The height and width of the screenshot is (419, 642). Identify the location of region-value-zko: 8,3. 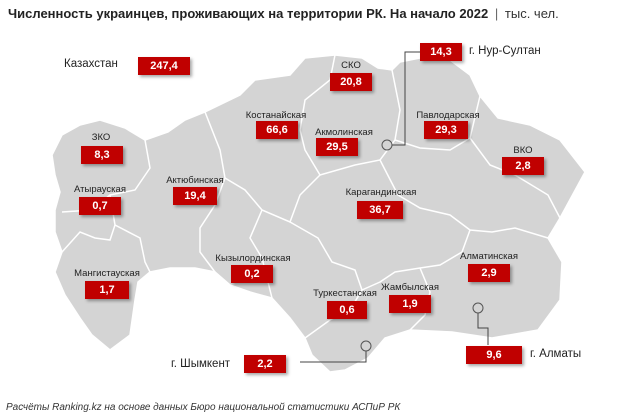
(102, 155).